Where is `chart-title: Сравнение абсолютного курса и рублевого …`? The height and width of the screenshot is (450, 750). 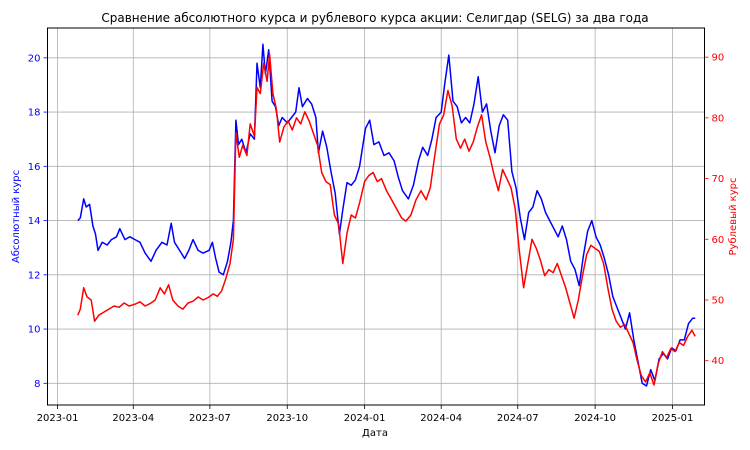 chart-title: Сравнение абсолютного курса и рублевого … is located at coordinates (374, 18).